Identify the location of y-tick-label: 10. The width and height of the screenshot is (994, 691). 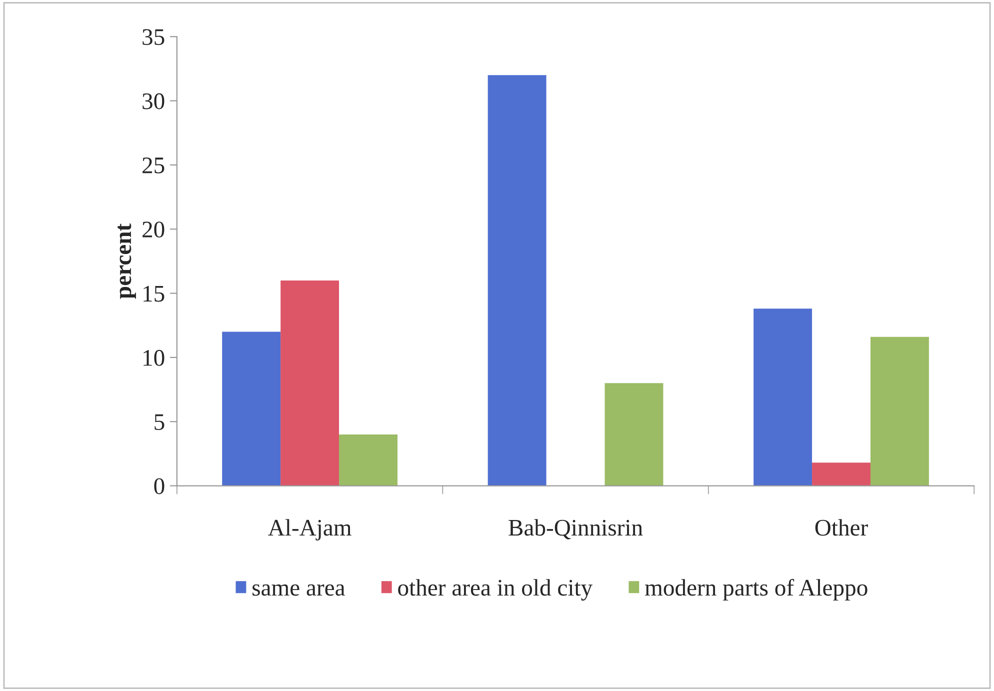
(154, 358).